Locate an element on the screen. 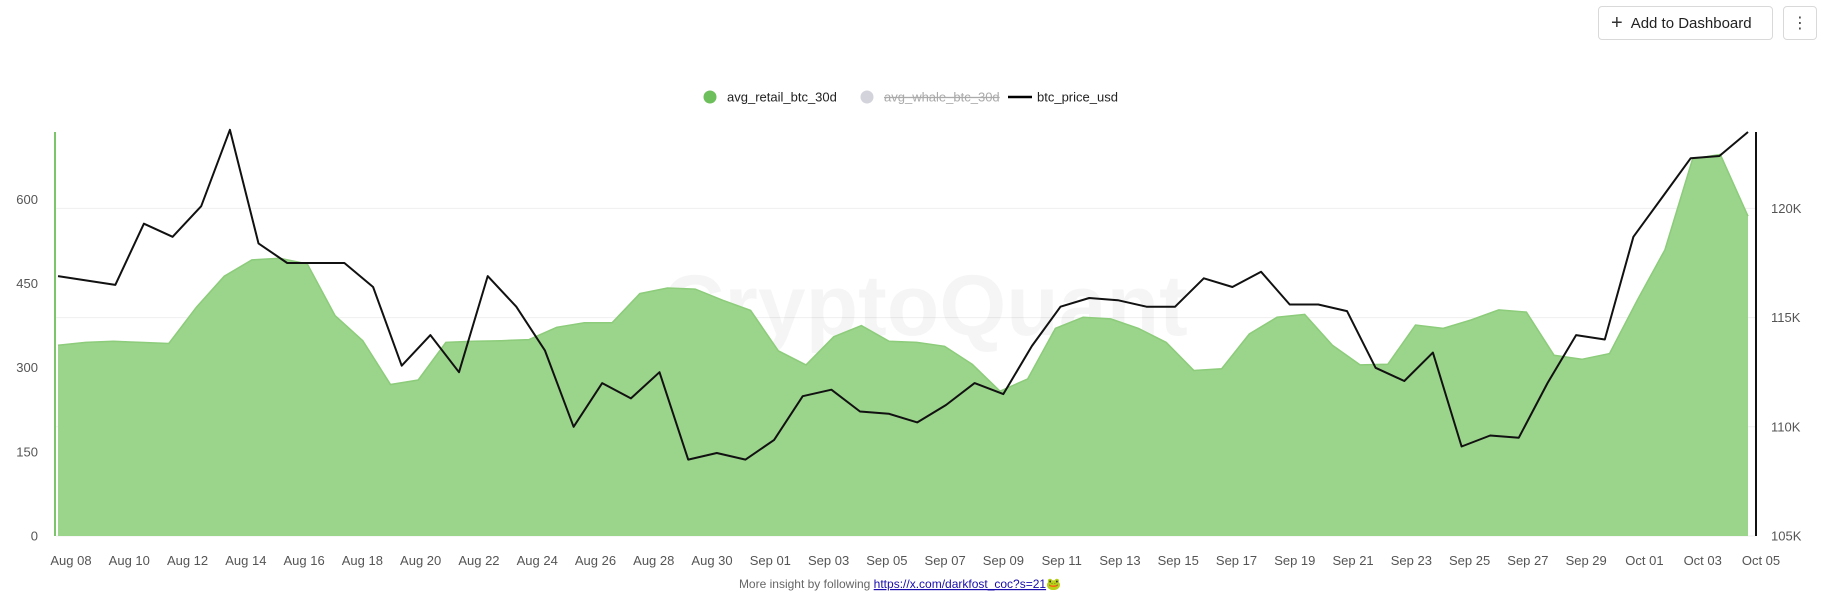 The width and height of the screenshot is (1827, 599). x-tick-label: Sep 09 is located at coordinates (1003, 560).